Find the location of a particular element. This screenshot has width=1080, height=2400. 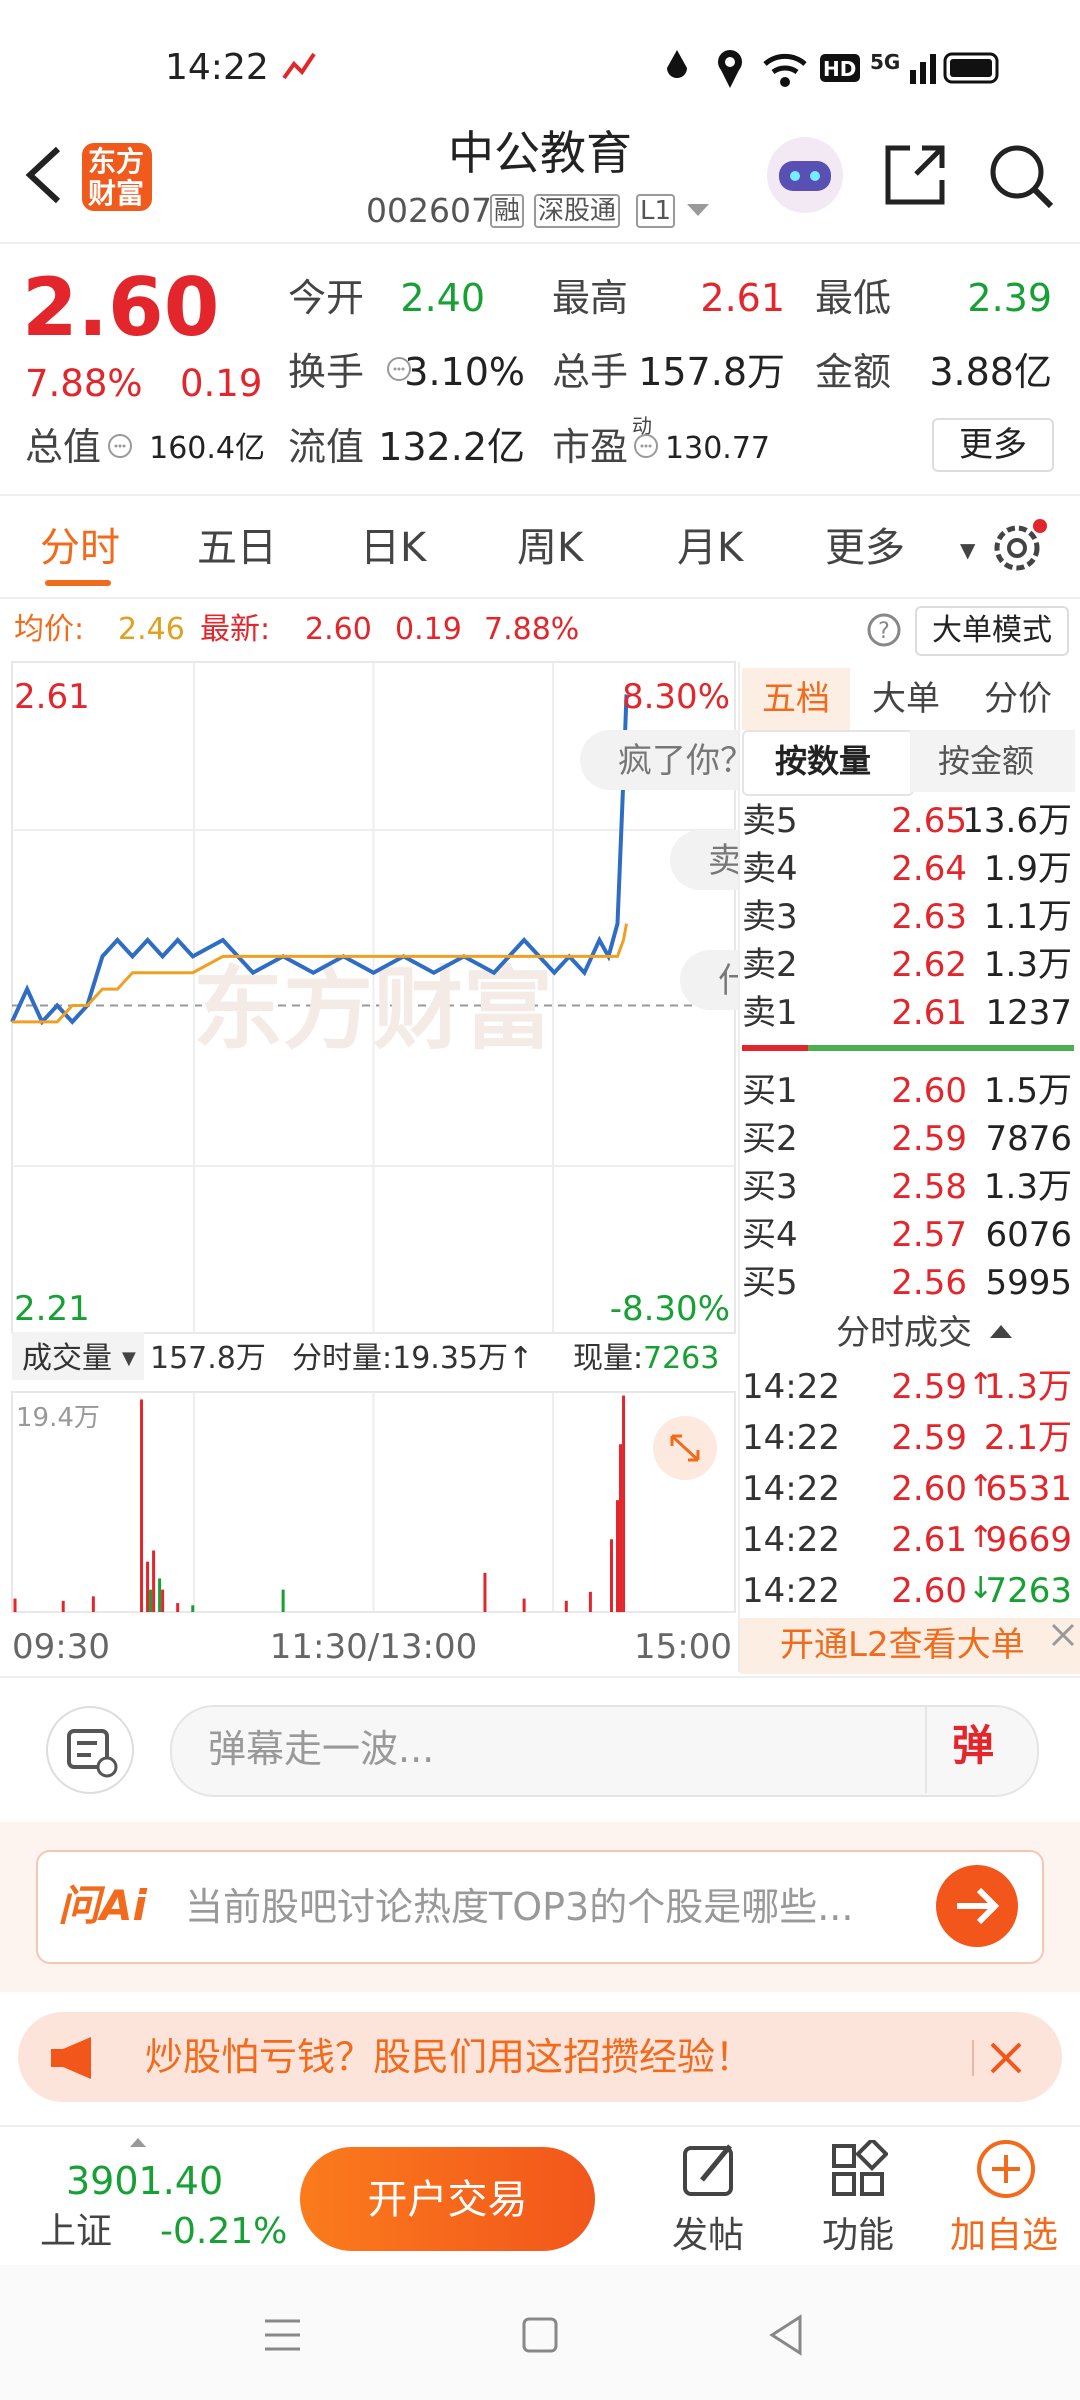

hd-icon: HD is located at coordinates (840, 69).